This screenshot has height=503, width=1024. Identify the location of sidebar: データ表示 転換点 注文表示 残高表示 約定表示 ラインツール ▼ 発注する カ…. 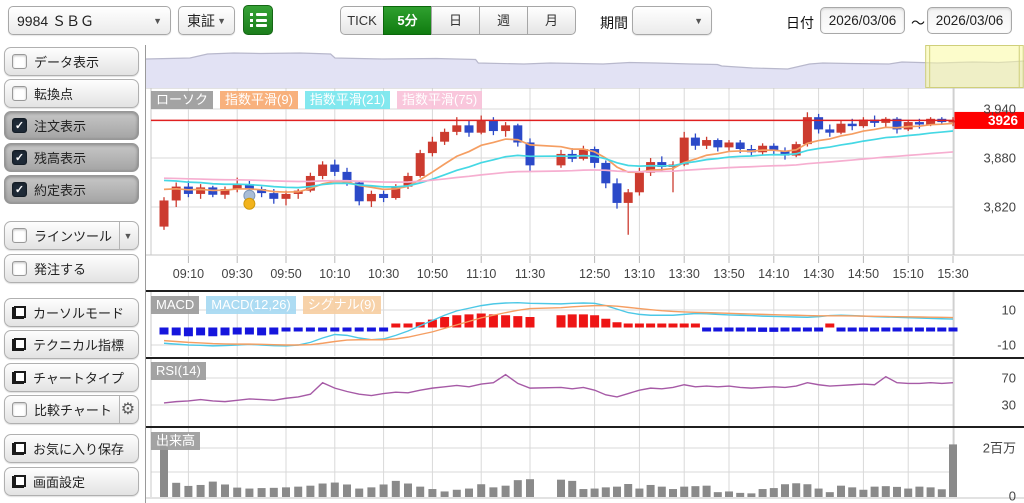
(72, 274).